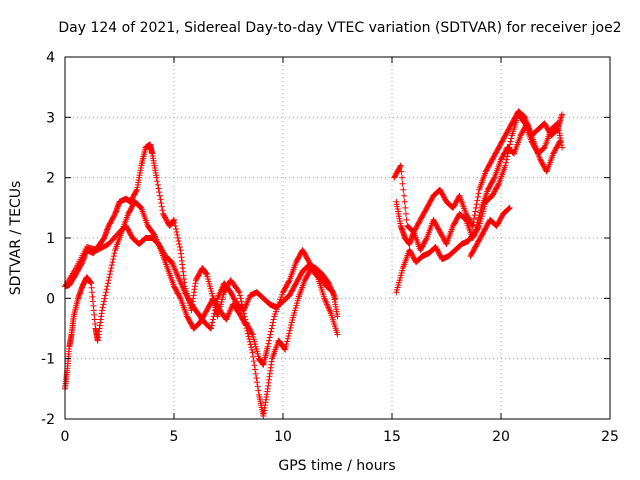 The height and width of the screenshot is (480, 640). What do you see at coordinates (501, 437) in the screenshot?
I see `x-tick-label: 20` at bounding box center [501, 437].